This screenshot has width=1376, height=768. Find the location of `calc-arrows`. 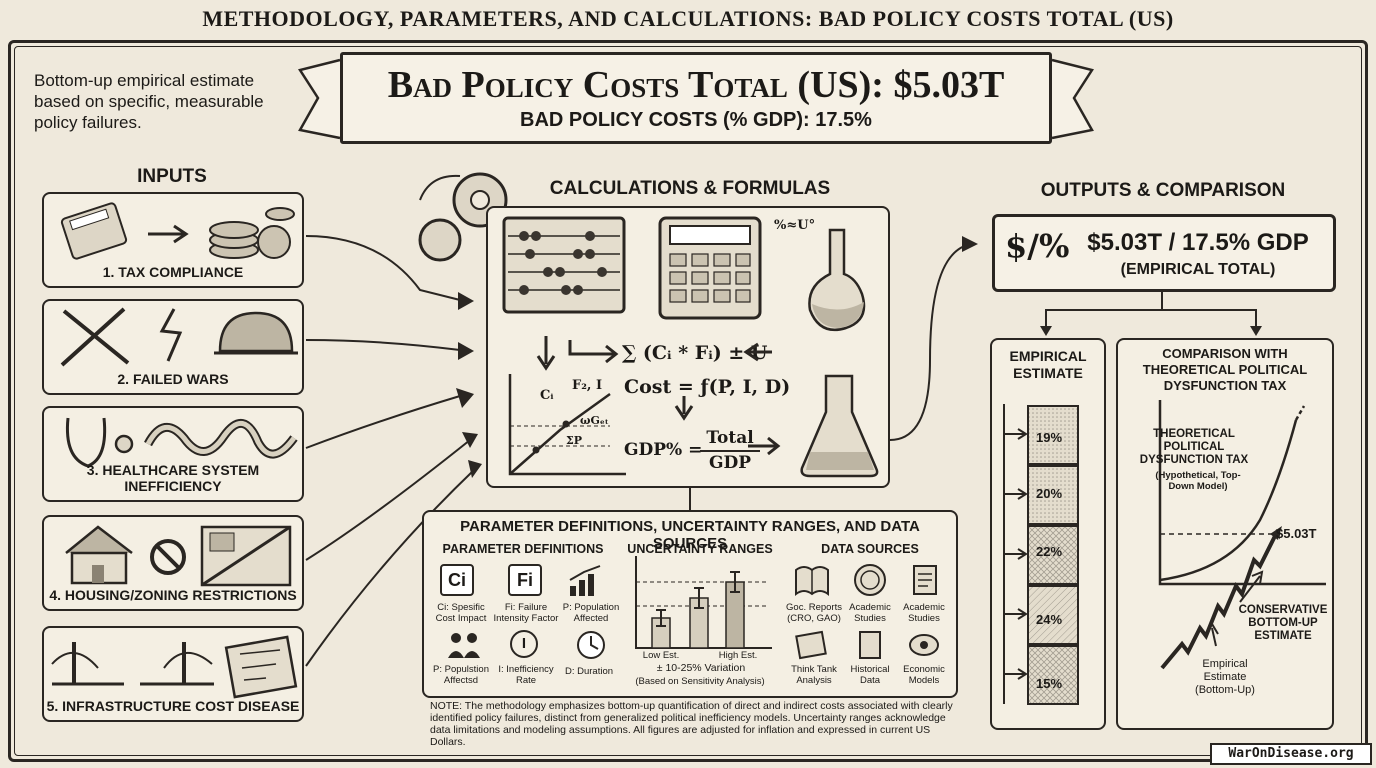

calc-arrows is located at coordinates (658, 396).